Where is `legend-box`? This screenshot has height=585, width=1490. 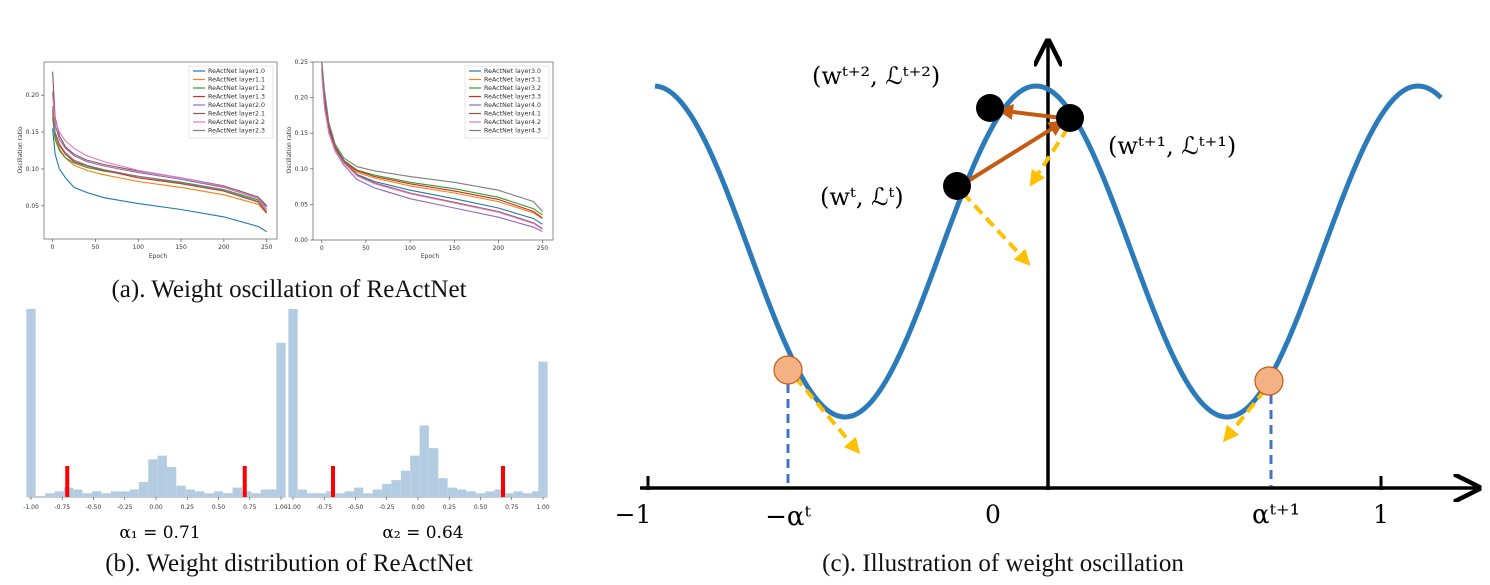
legend-box is located at coordinates (507, 102).